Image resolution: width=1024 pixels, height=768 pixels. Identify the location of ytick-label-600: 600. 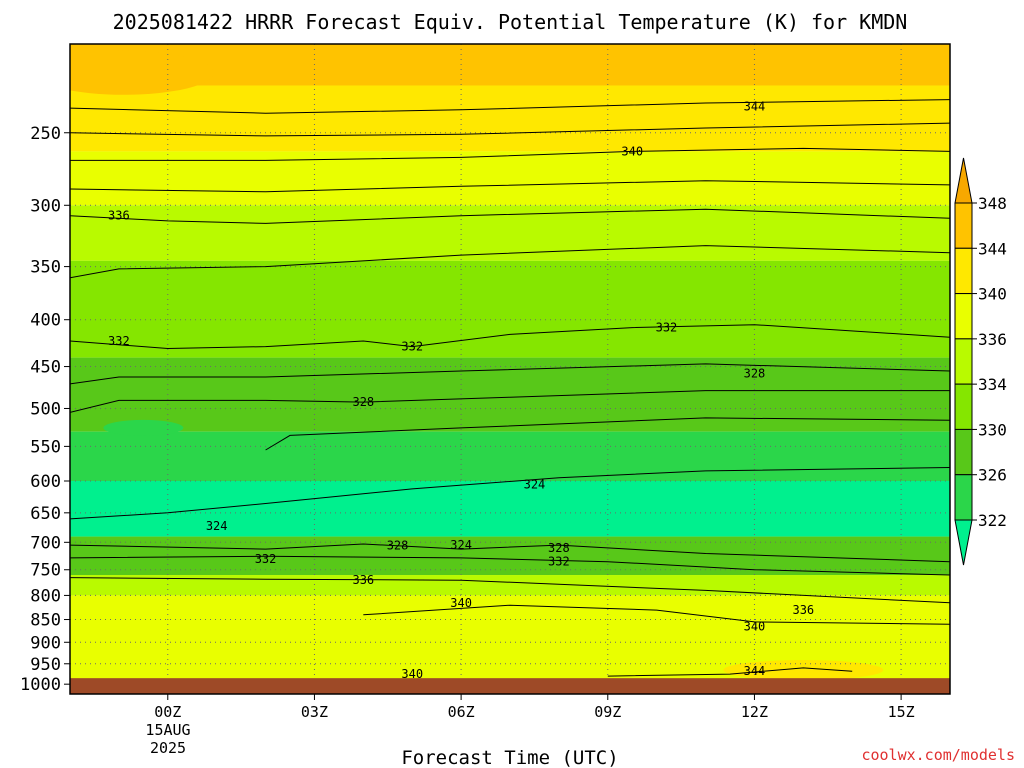
(45, 482).